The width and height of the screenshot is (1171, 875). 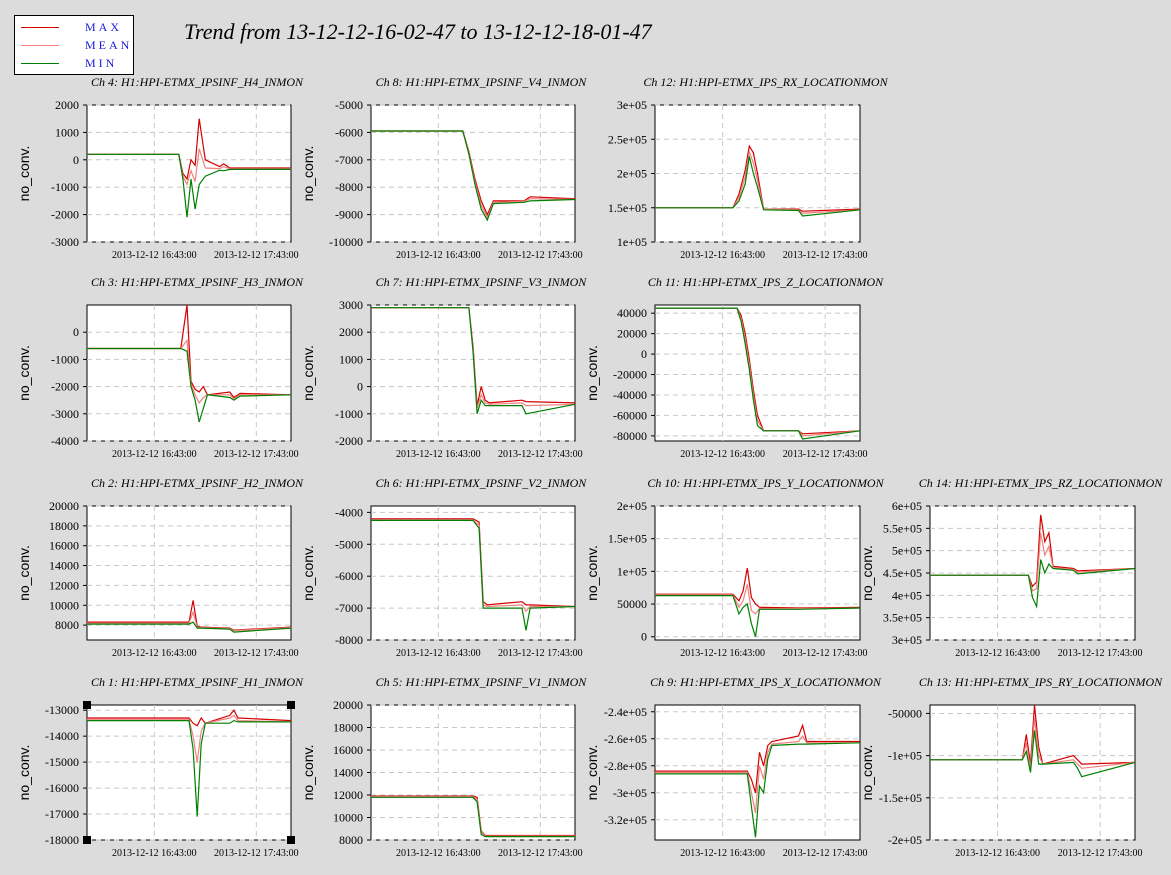 What do you see at coordinates (62, 736) in the screenshot?
I see `y-tick-label: -14000` at bounding box center [62, 736].